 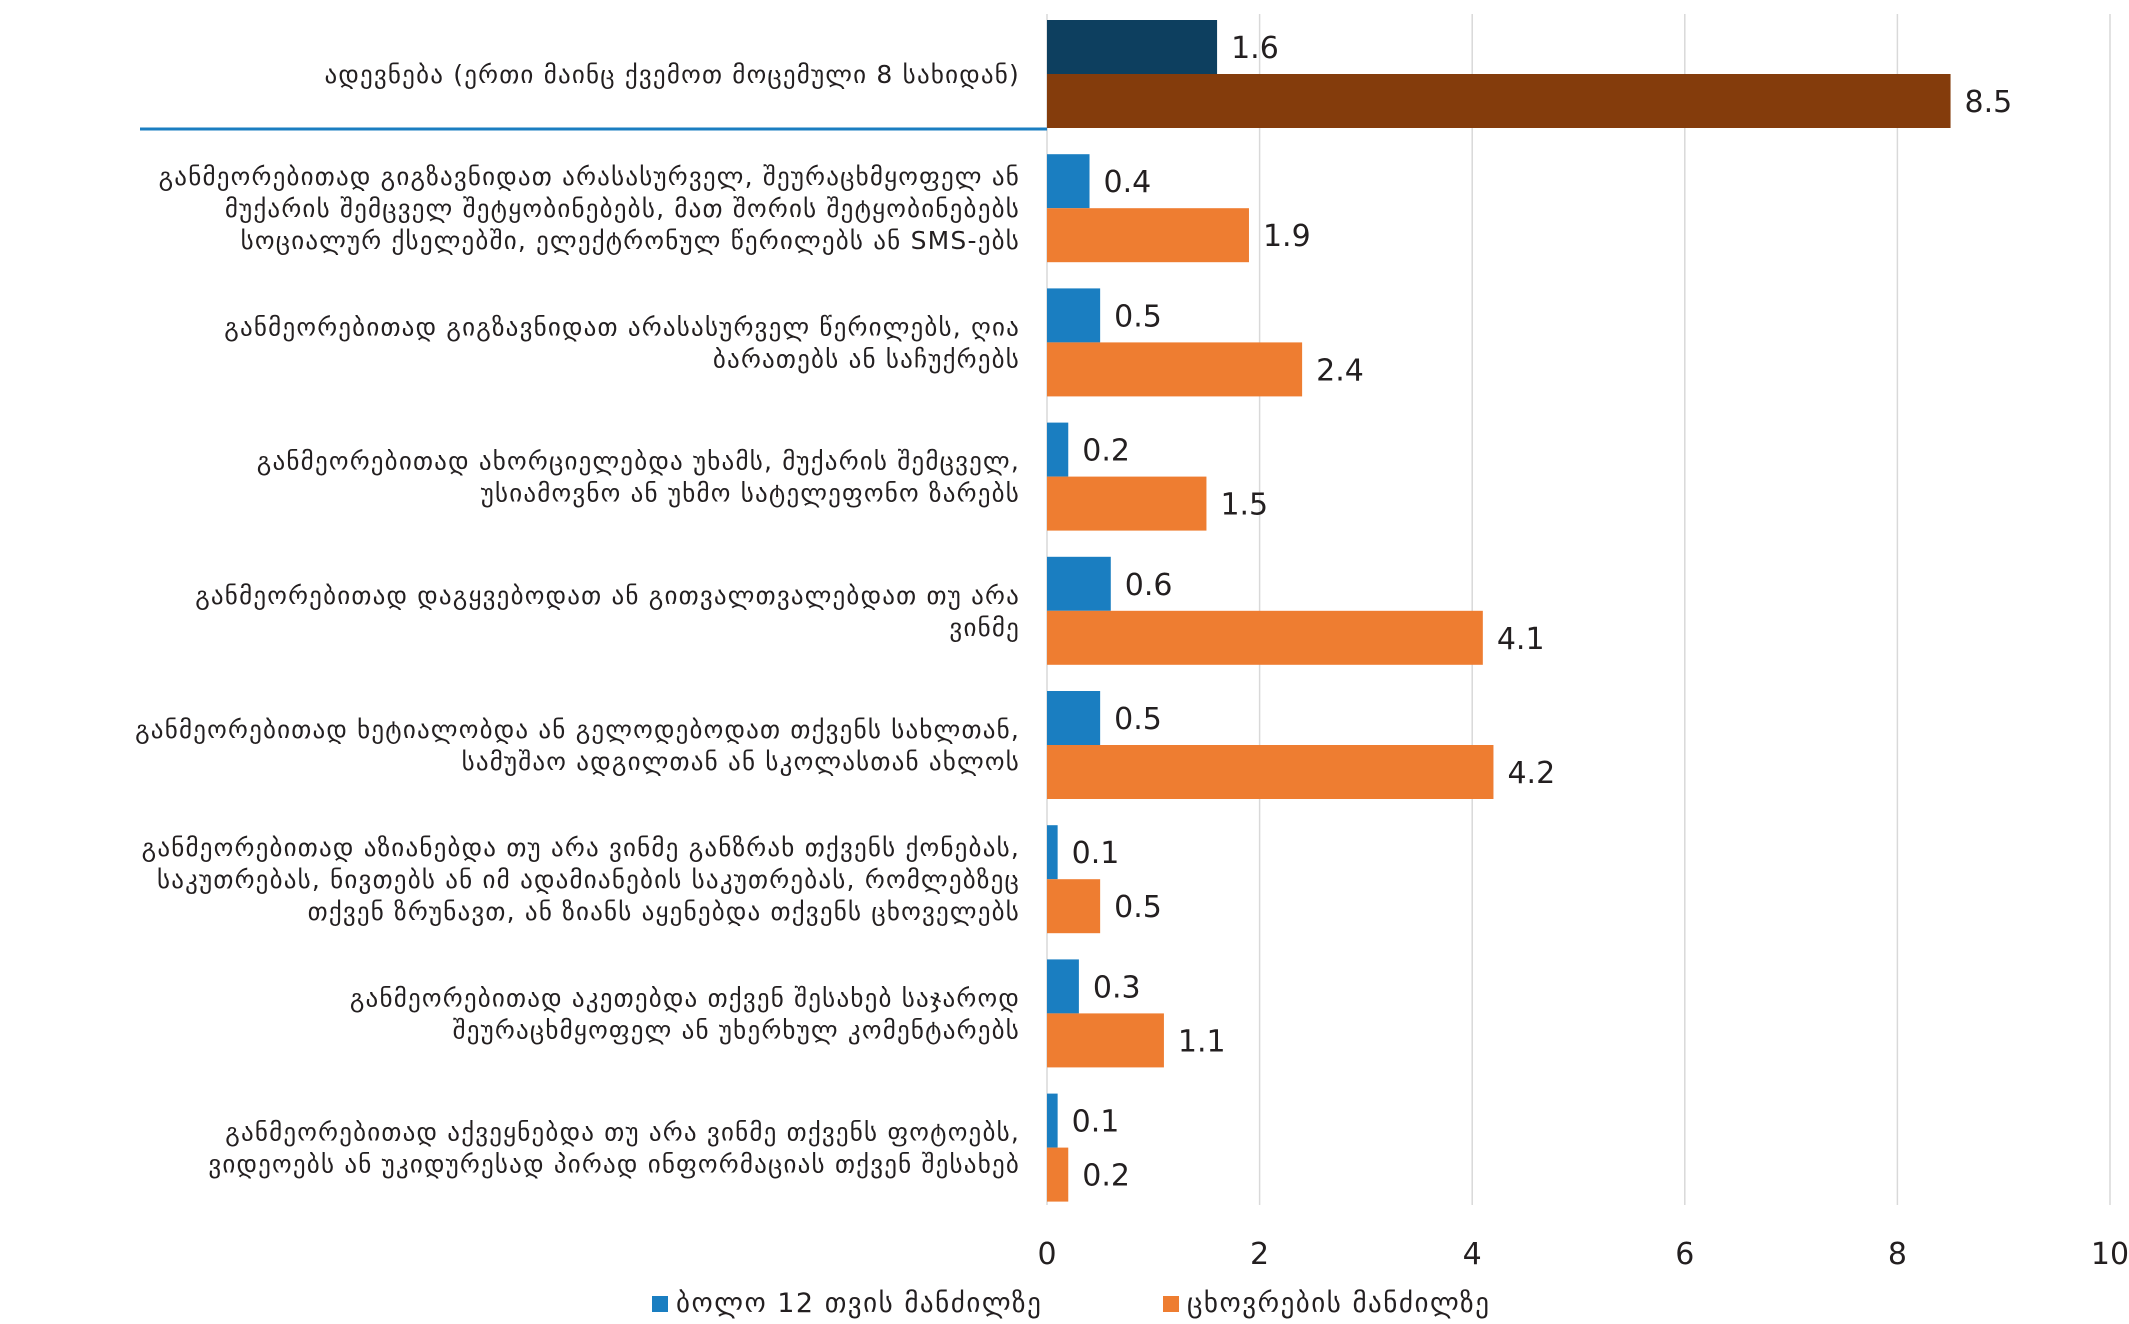 What do you see at coordinates (1128, 182) in the screenshot?
I see `data-label: 0.4` at bounding box center [1128, 182].